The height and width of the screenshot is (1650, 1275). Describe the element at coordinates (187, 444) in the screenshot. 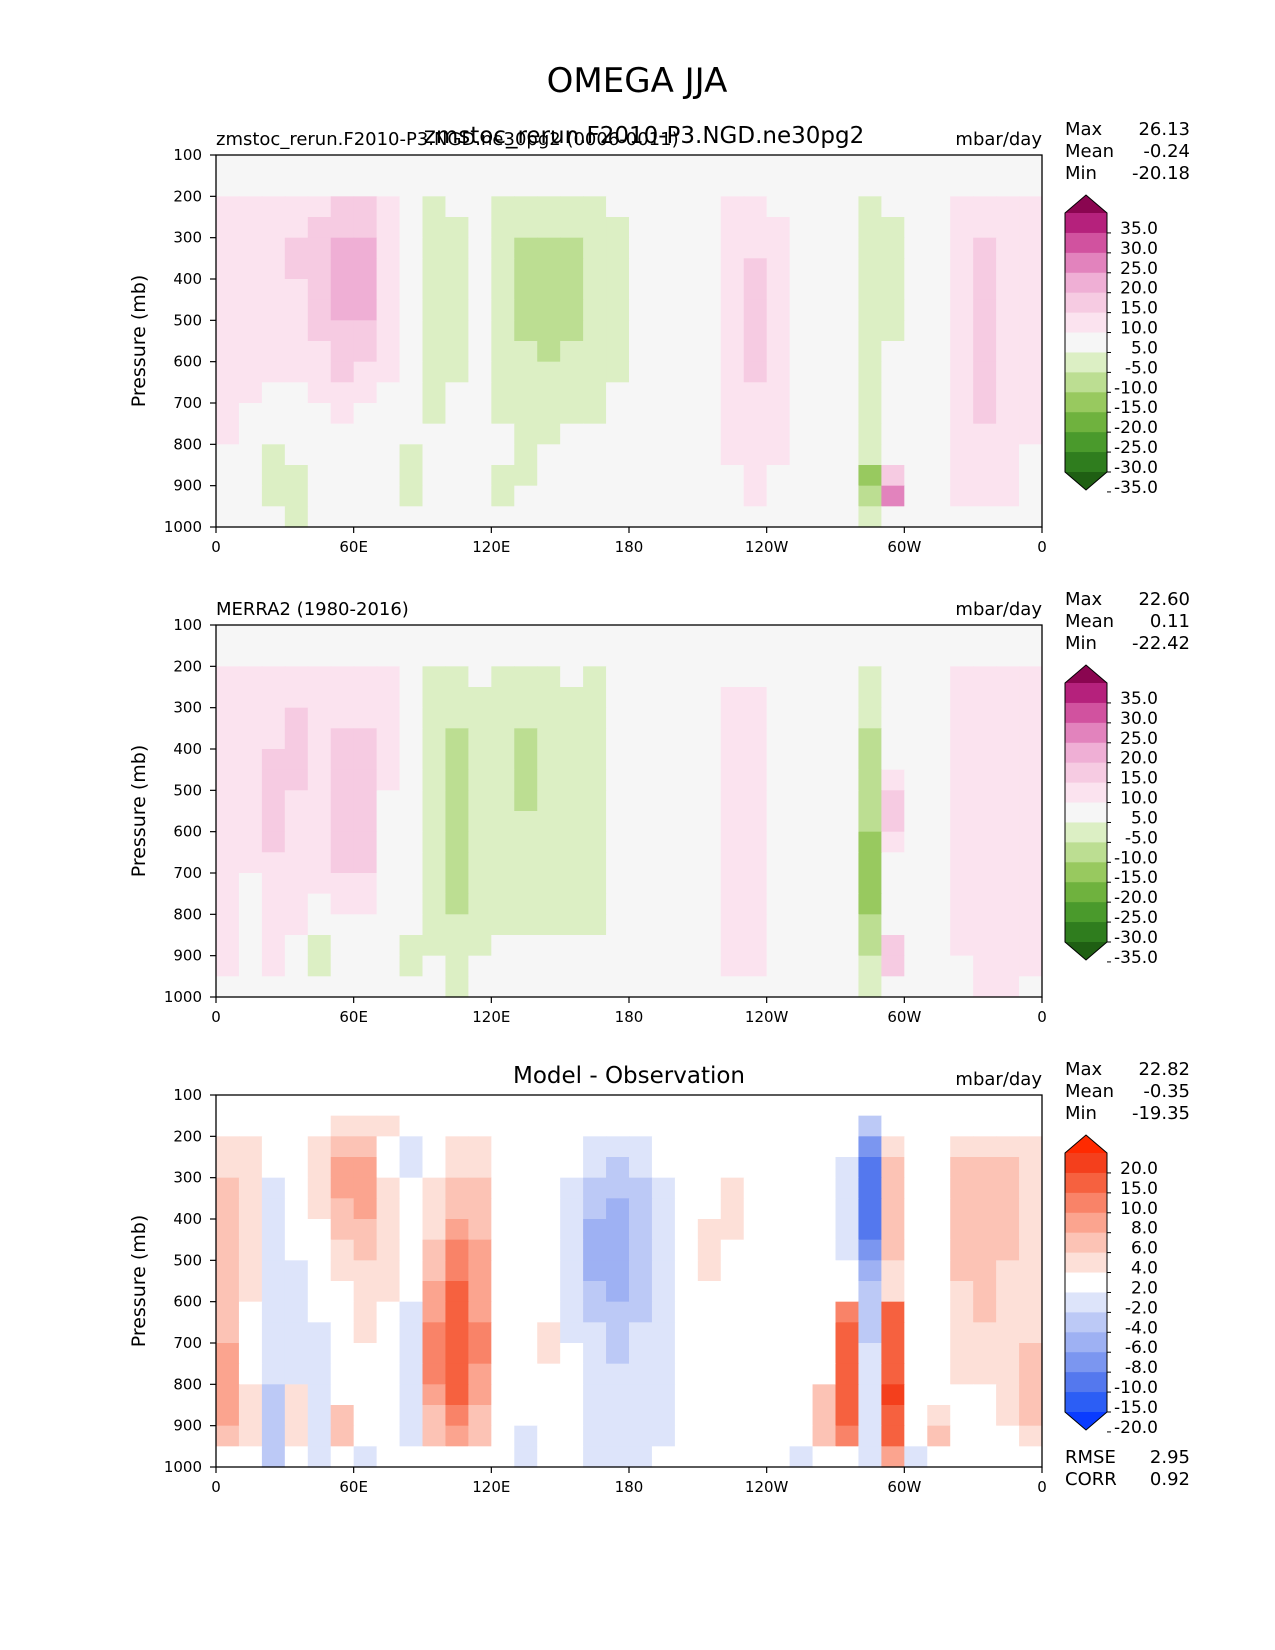

I see `y-tick-label: 800` at that location.